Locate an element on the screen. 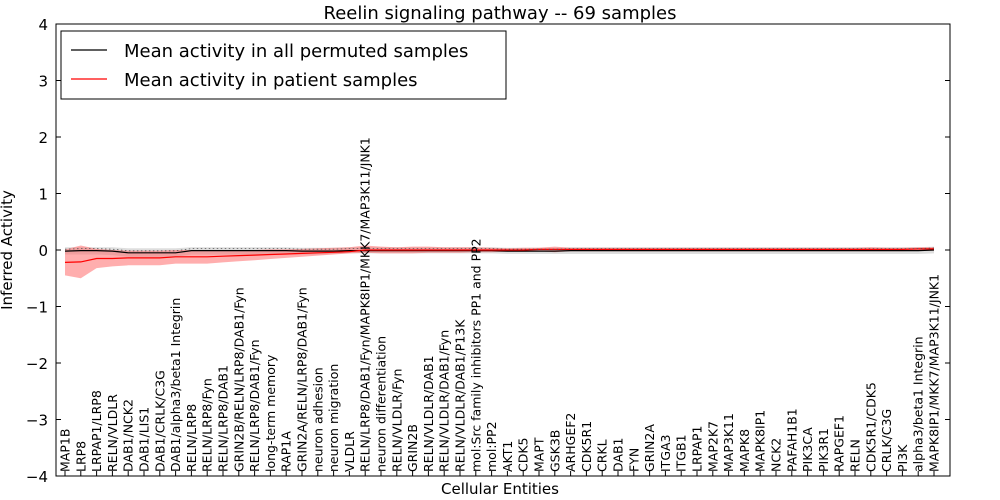 The height and width of the screenshot is (500, 1000). x-tick-label: CRKL is located at coordinates (602, 455).